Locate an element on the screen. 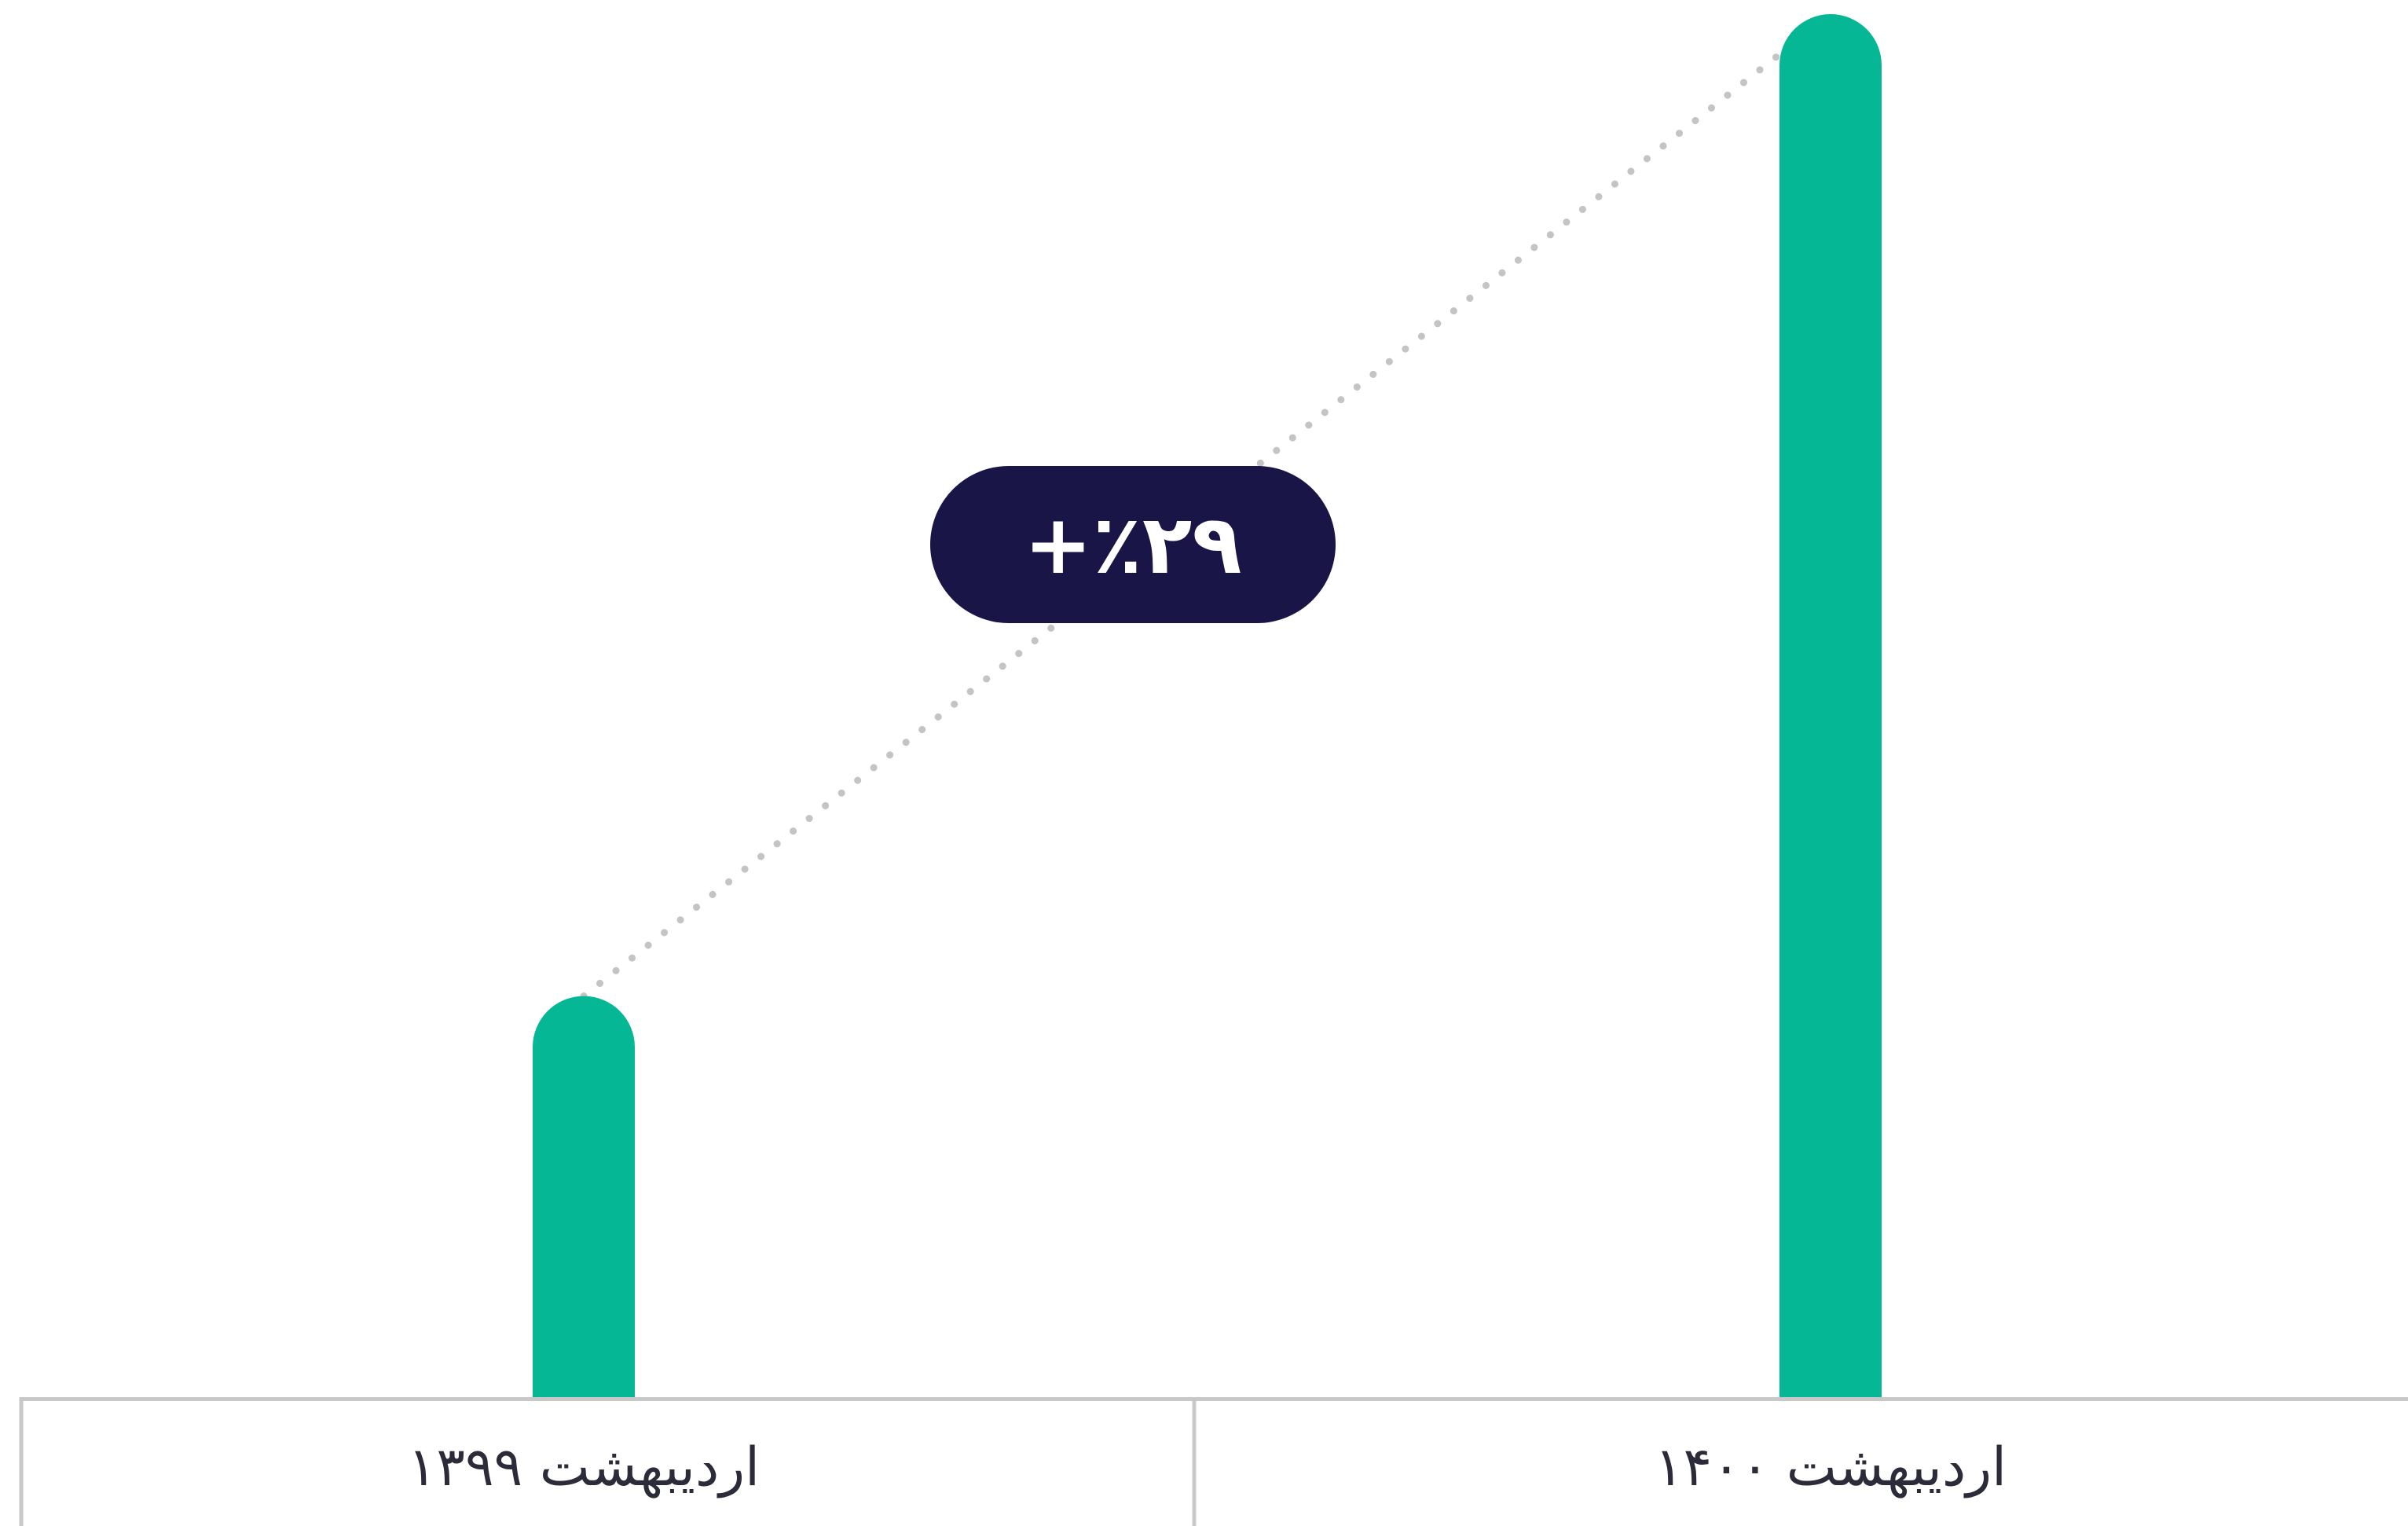  change-badge: +٪۲۹ is located at coordinates (1133, 544).